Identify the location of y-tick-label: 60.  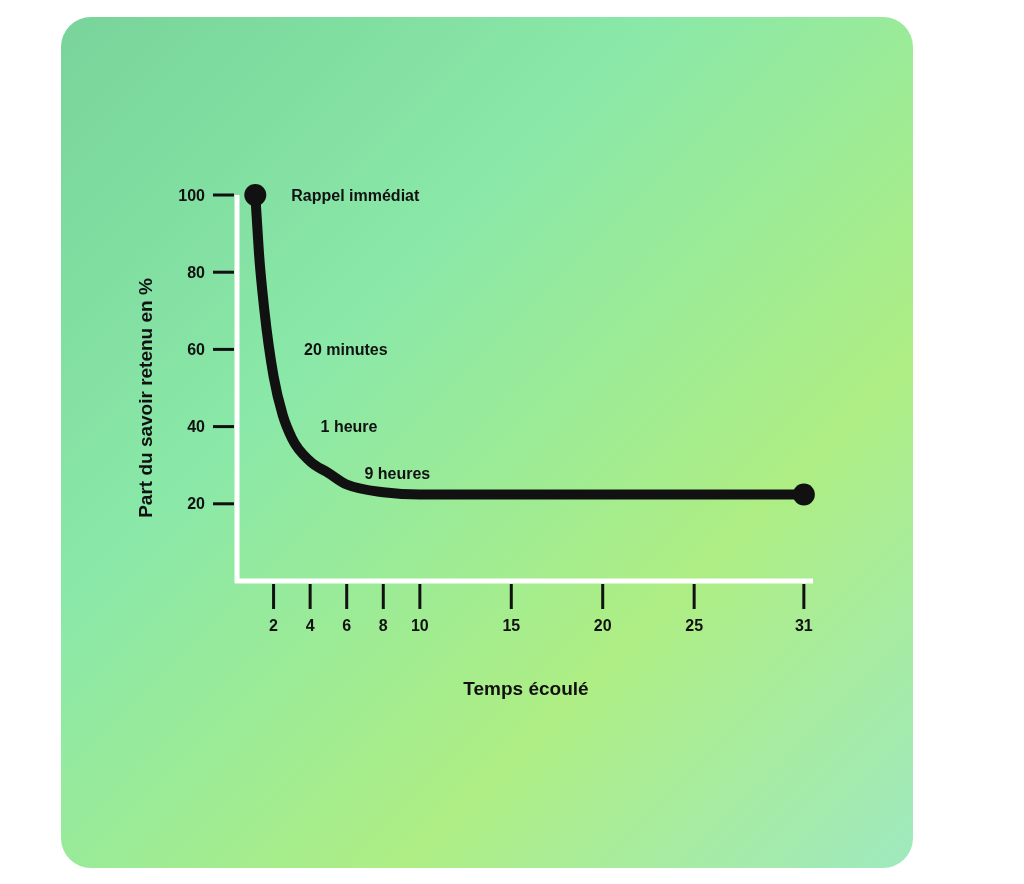
(196, 349).